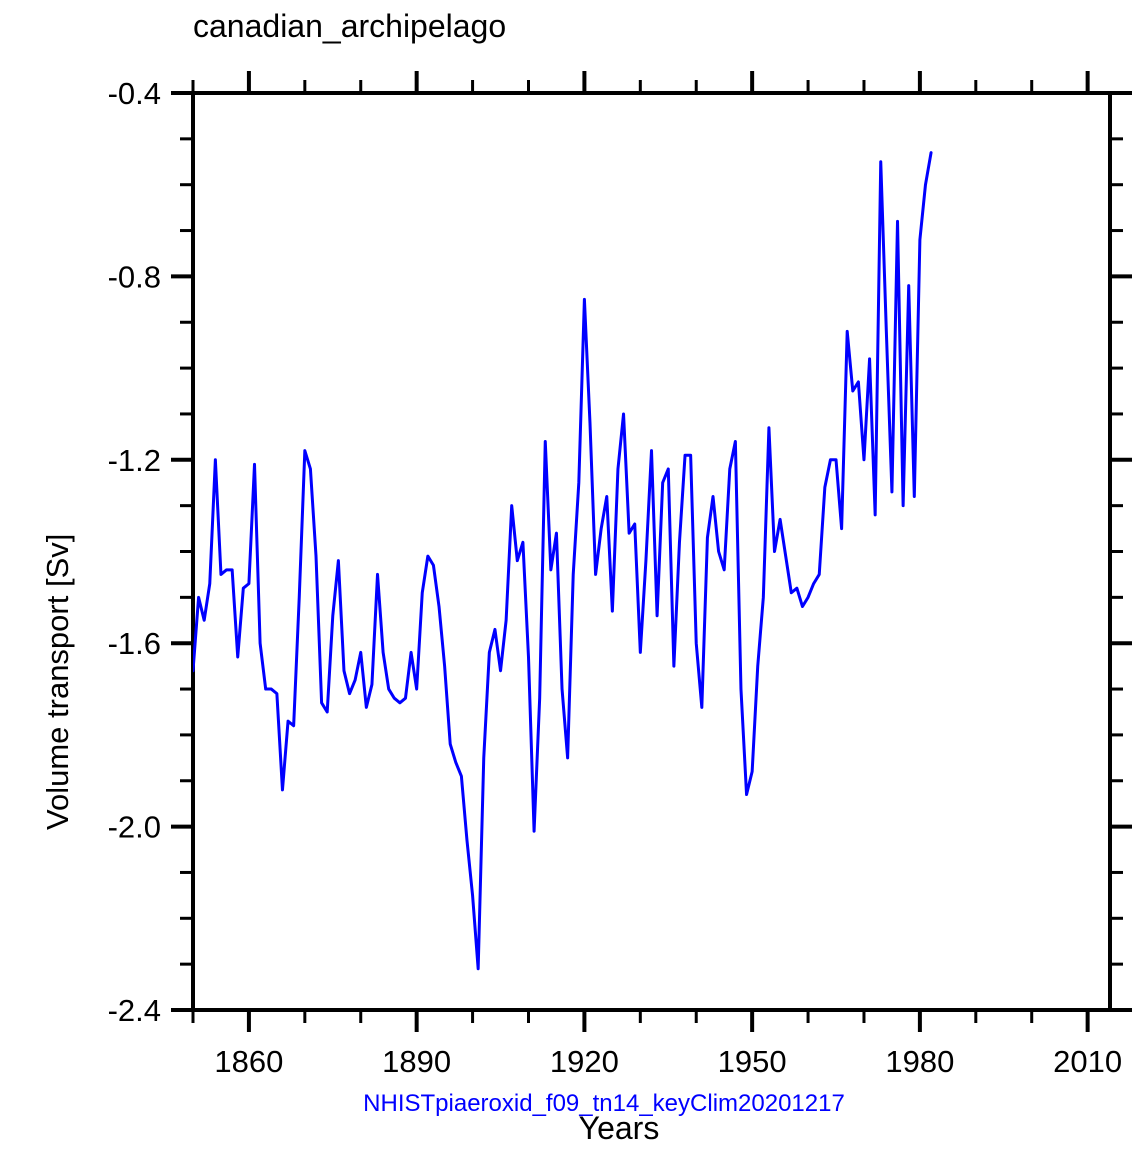 This screenshot has height=1161, width=1138. What do you see at coordinates (752, 1061) in the screenshot?
I see `x-tick-label: 1950` at bounding box center [752, 1061].